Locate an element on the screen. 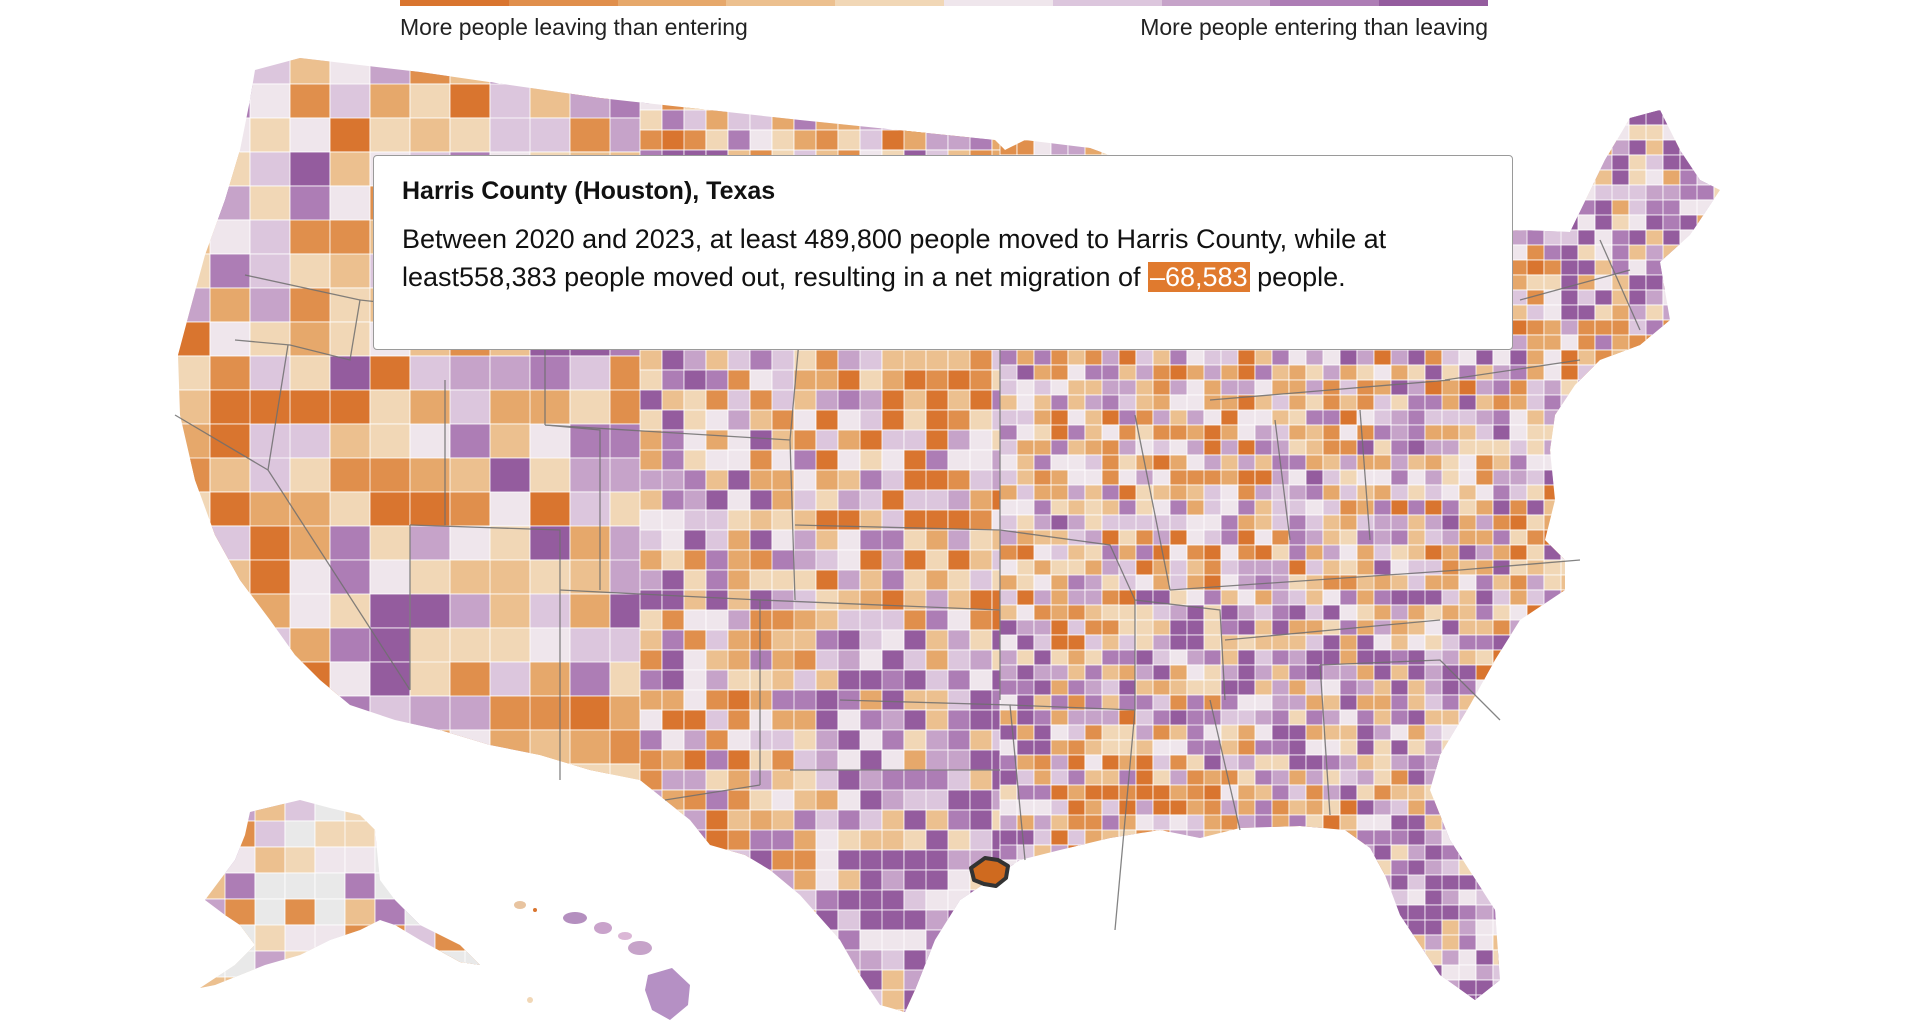 The image size is (1920, 1024). legend-color-scale is located at coordinates (944, 3).